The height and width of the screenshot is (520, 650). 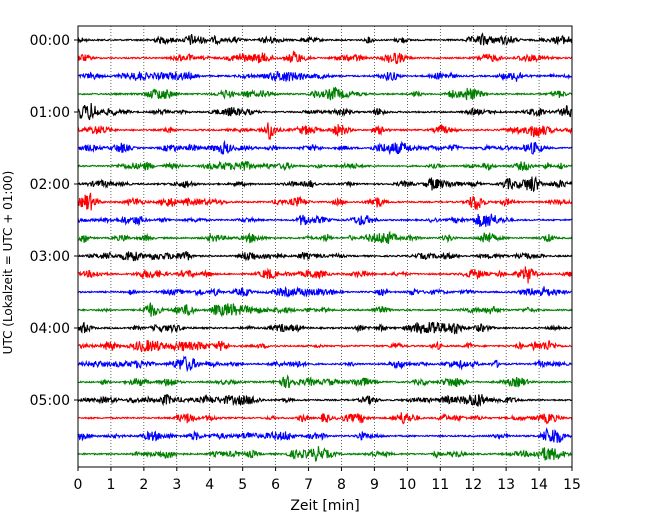 I want to click on x-tick-label: 11, so click(x=440, y=485).